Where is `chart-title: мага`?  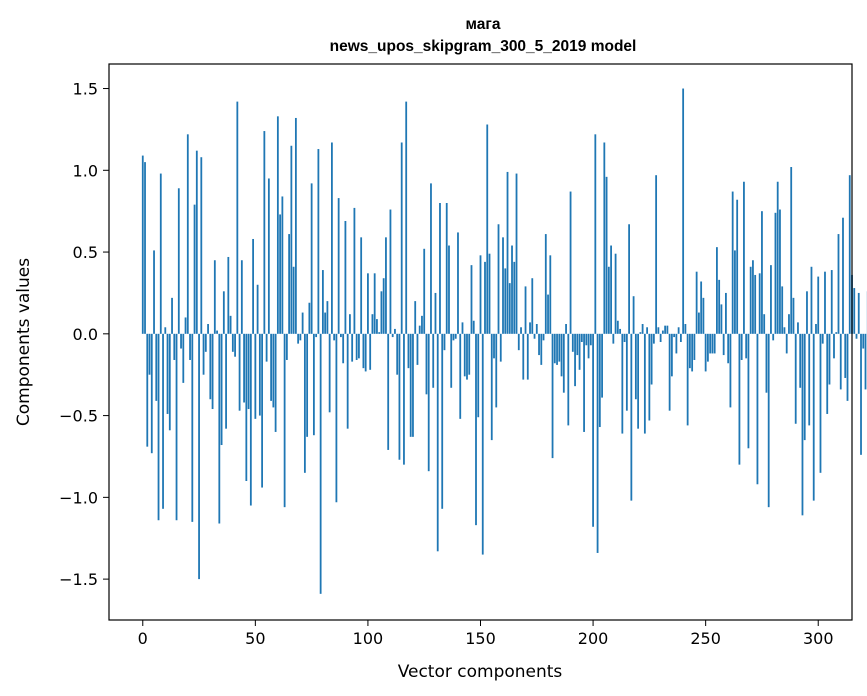 chart-title: мага is located at coordinates (483, 24).